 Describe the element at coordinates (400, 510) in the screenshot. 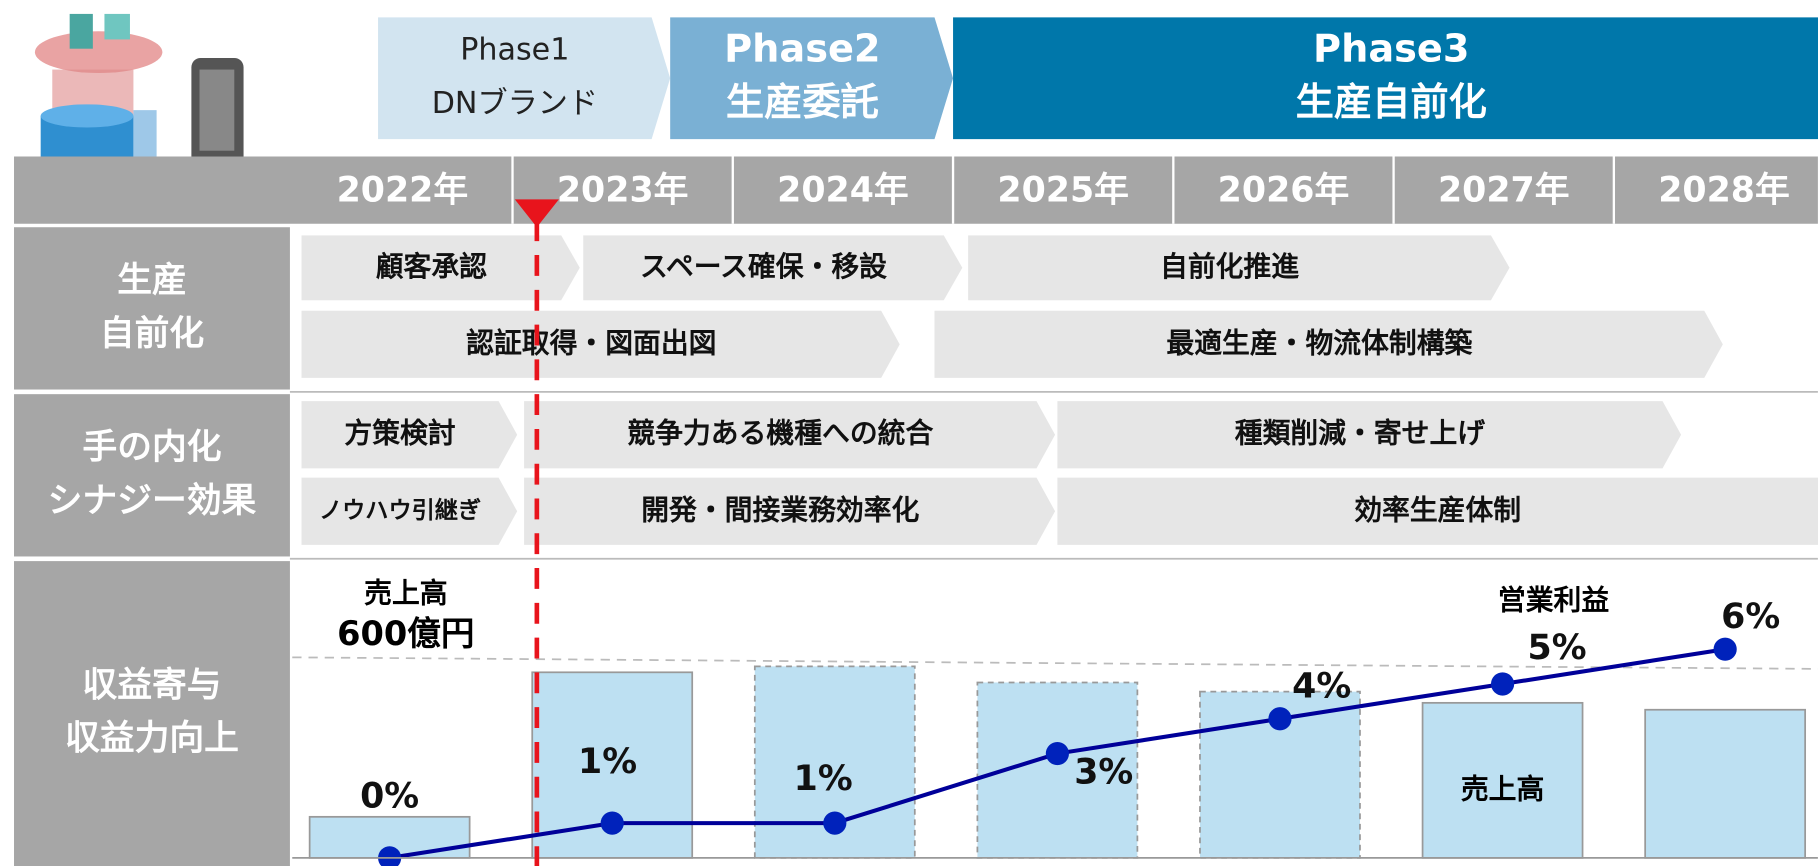

I see `task-label: ノウハウ引継ぎ` at that location.